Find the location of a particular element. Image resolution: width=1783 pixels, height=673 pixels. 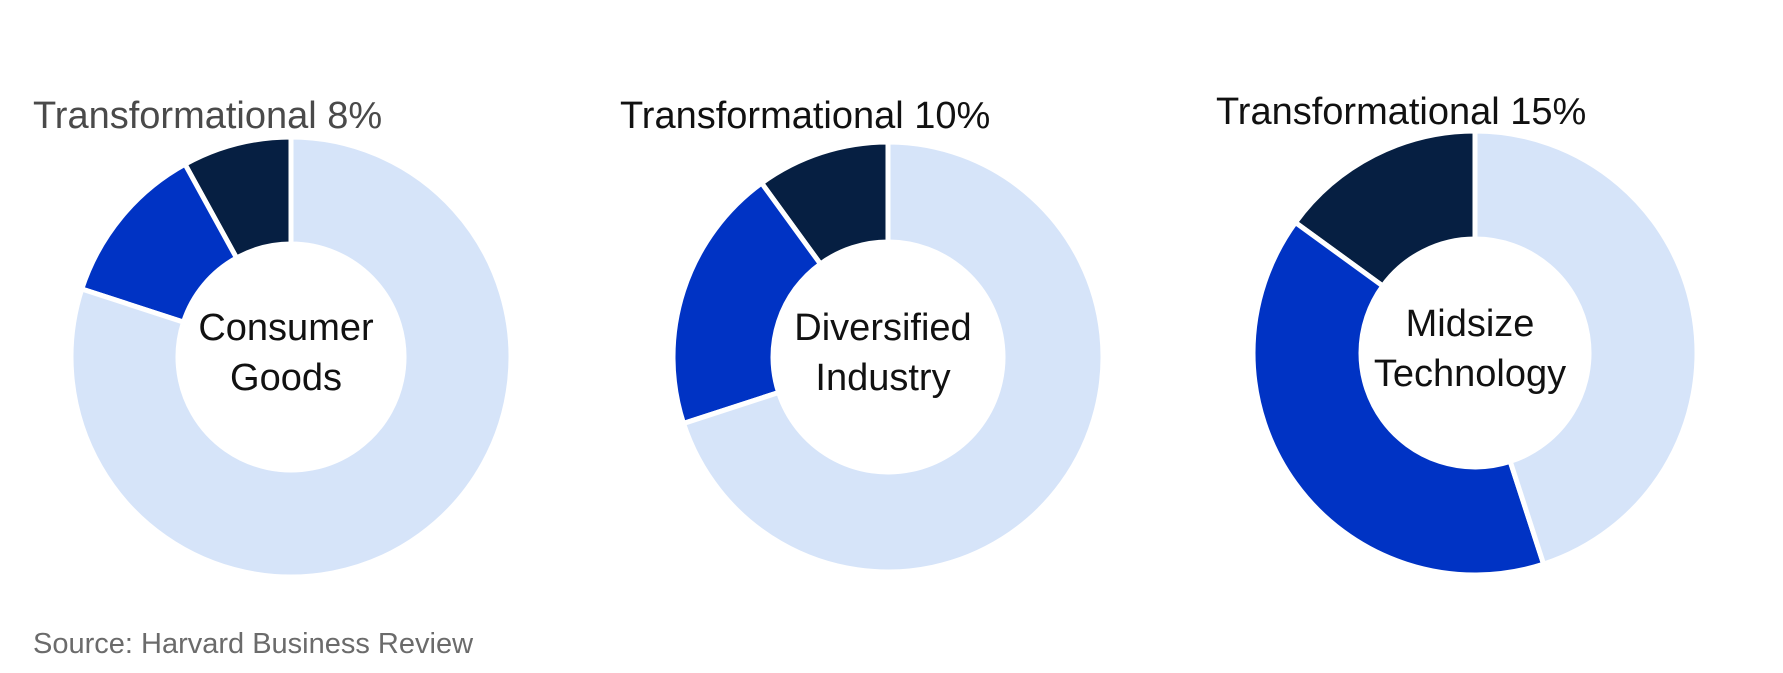

source-note: Source: Harvard Business Review is located at coordinates (253, 644).